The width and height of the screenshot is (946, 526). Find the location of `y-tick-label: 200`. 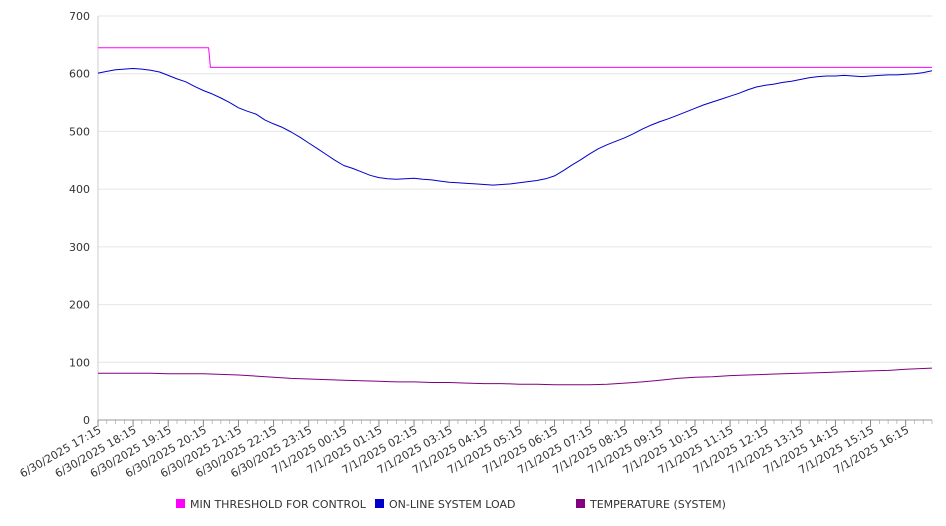

y-tick-label: 200 is located at coordinates (79, 305).